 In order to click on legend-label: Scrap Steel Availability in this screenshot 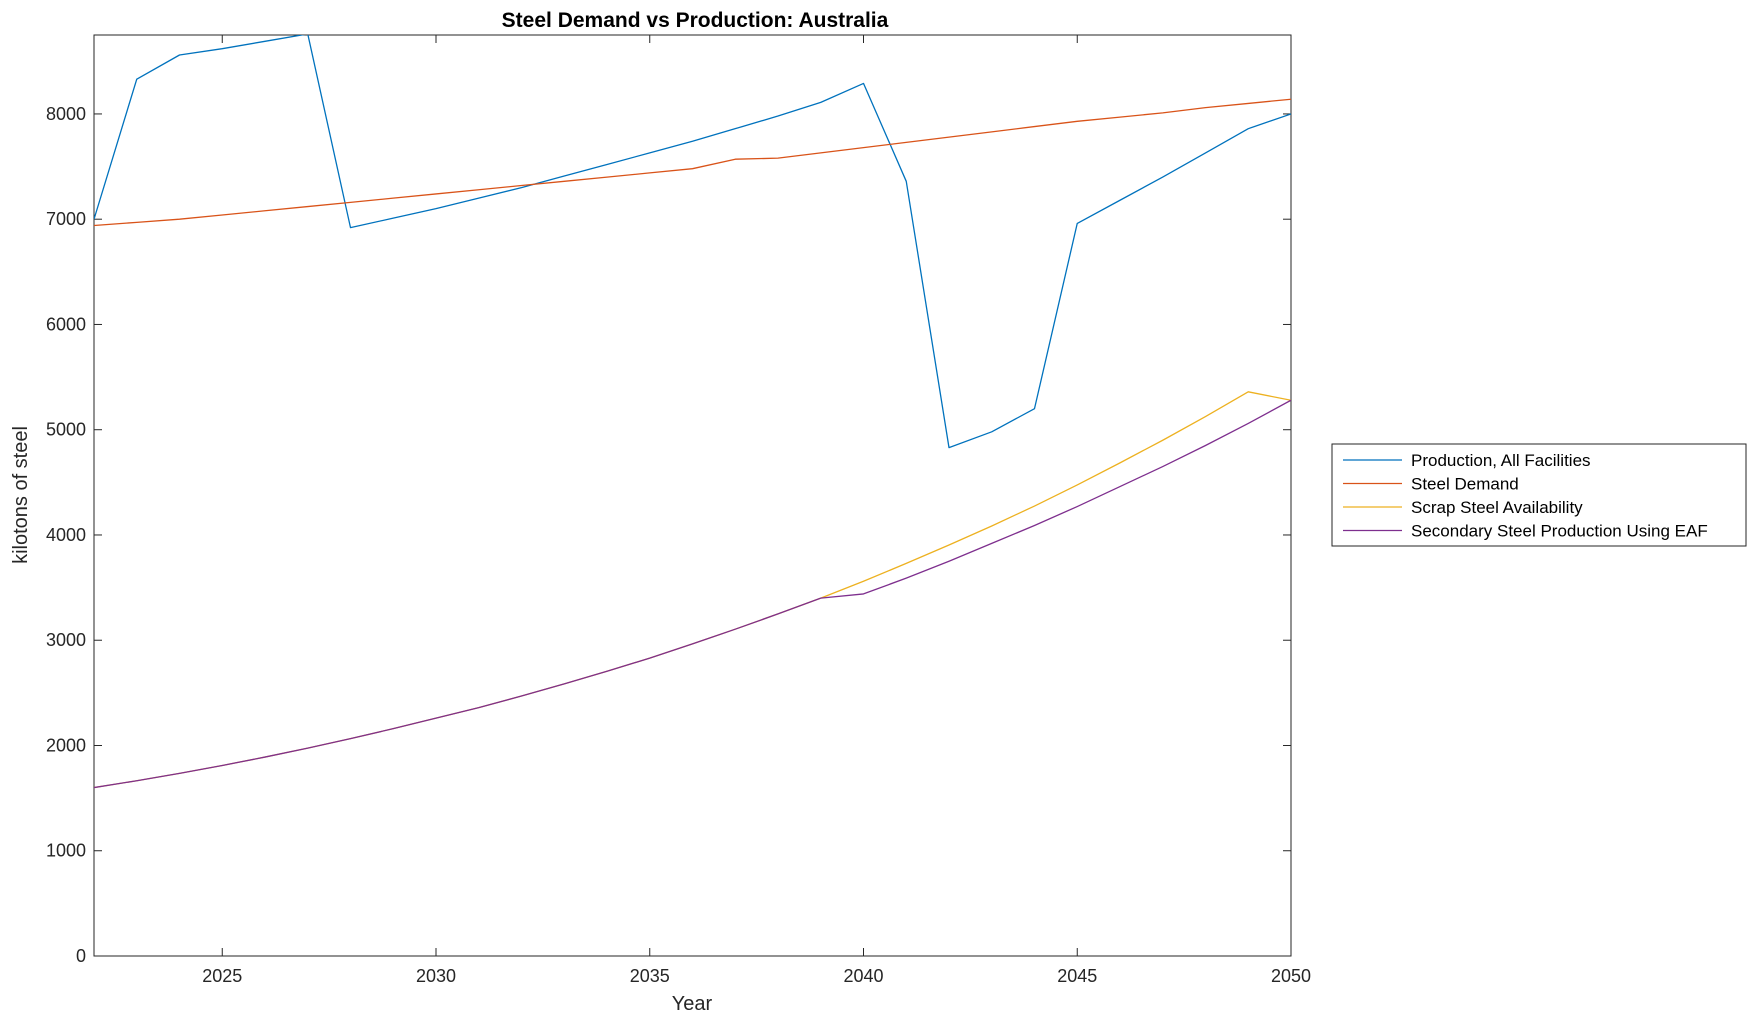, I will do `click(1497, 507)`.